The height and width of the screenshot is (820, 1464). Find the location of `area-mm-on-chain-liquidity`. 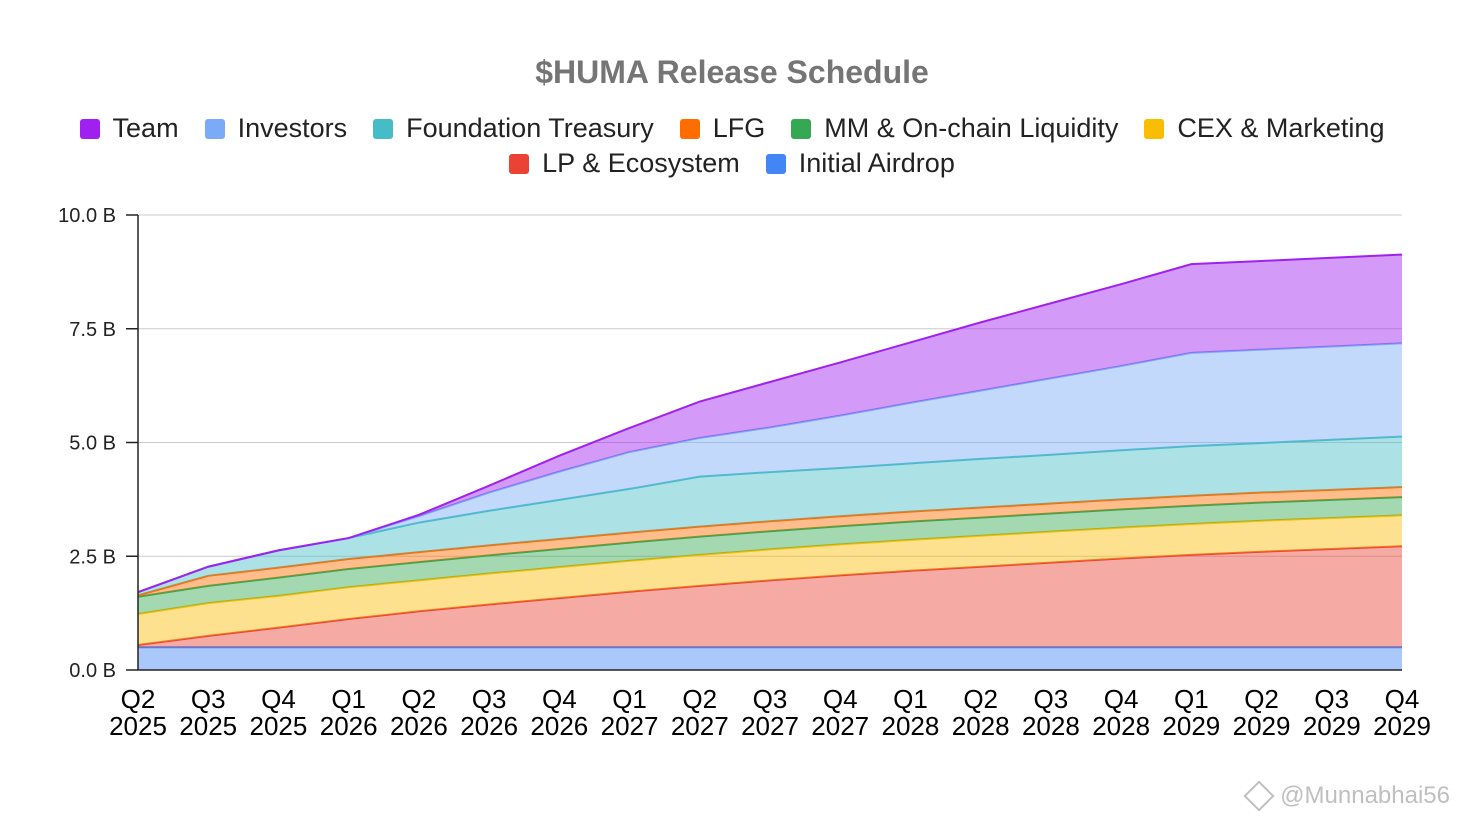

area-mm-on-chain-liquidity is located at coordinates (770, 556).